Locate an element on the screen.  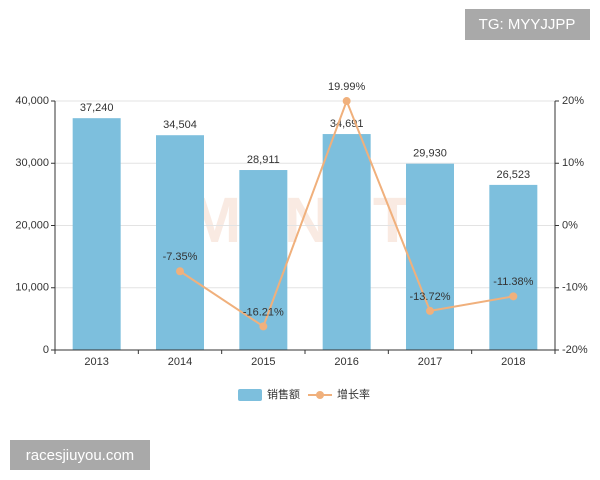
y-tick-label: 40,000 is located at coordinates (32, 101).